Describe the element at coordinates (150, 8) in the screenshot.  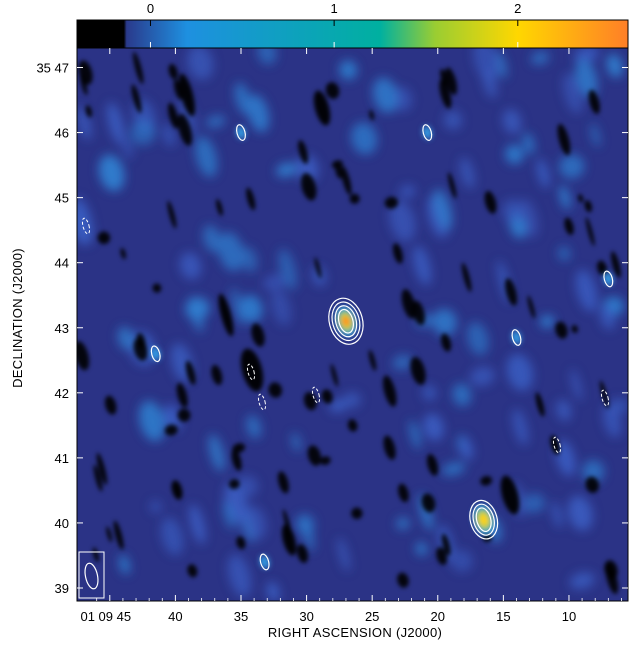
I see `colorbar-tick-label: 0` at that location.